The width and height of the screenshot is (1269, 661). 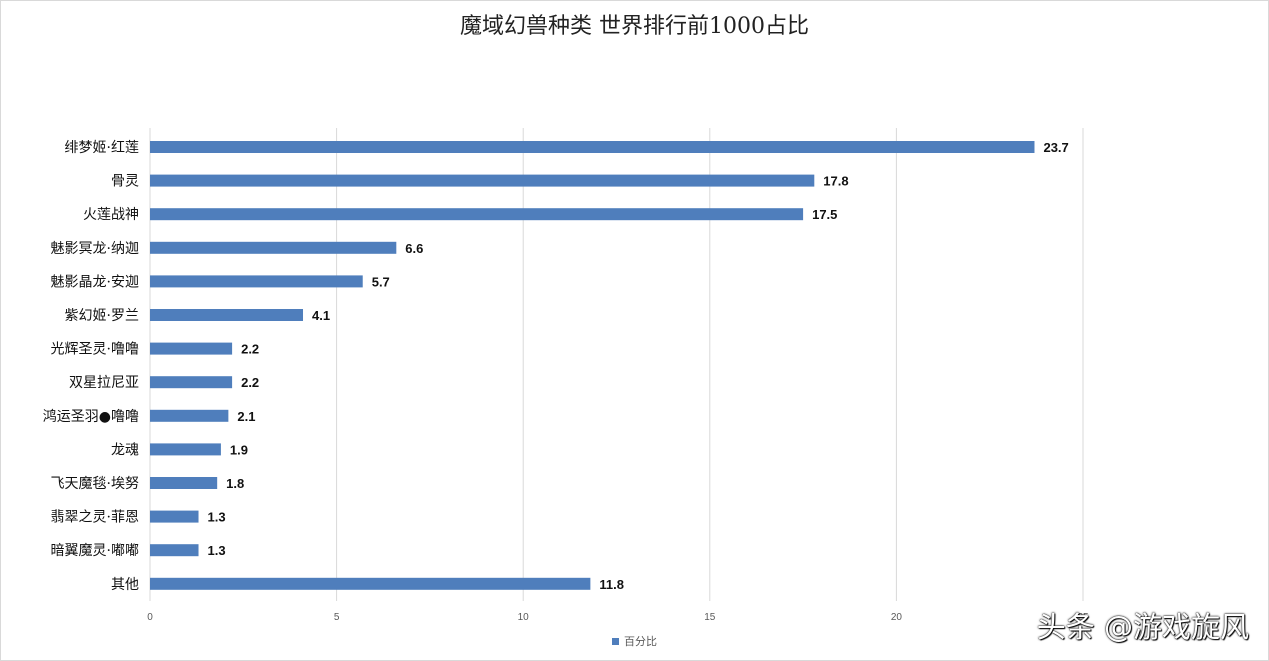 I want to click on category-label: 紫幻姬·罗兰, so click(x=102, y=316).